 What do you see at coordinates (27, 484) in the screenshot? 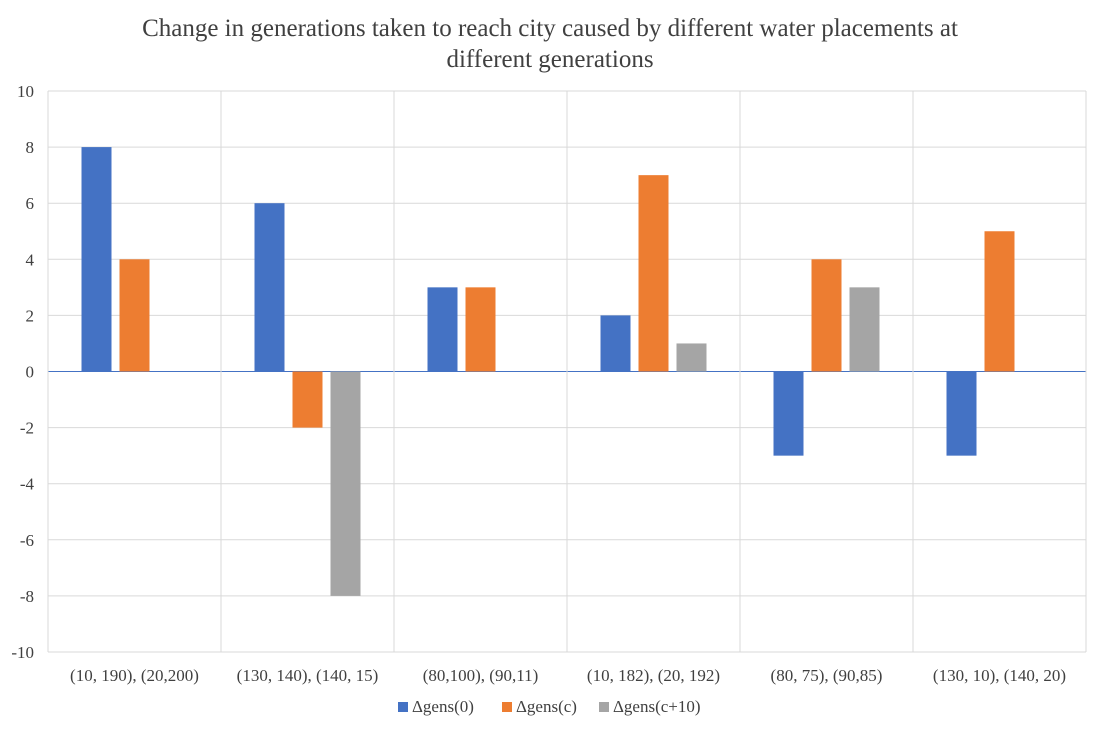
I see `y-tick-label: -4` at bounding box center [27, 484].